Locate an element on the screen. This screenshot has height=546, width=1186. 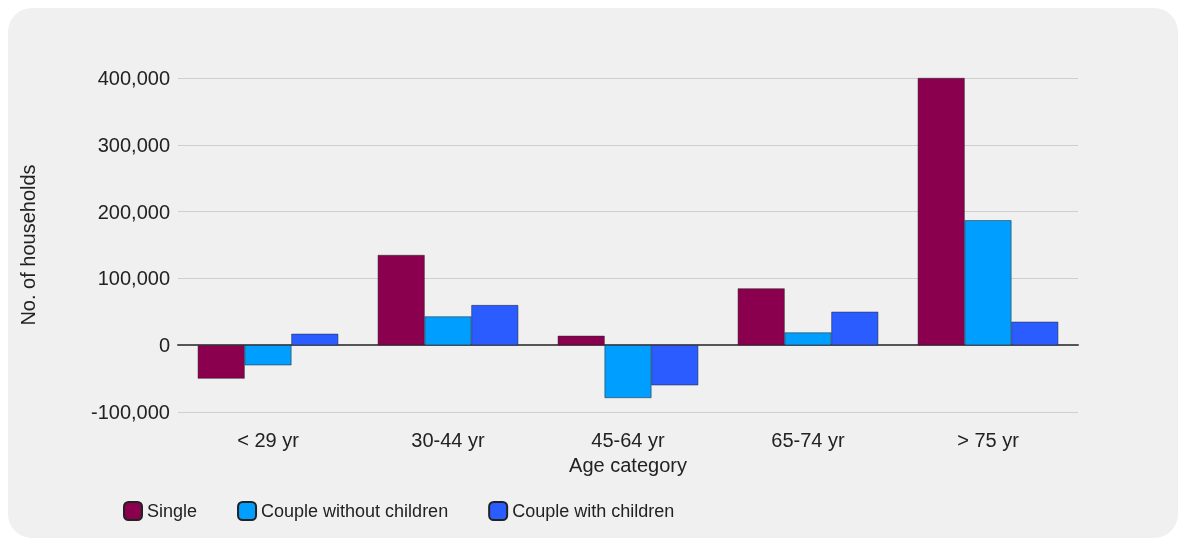
y-tick-label: 200,000 is located at coordinates (133, 211).